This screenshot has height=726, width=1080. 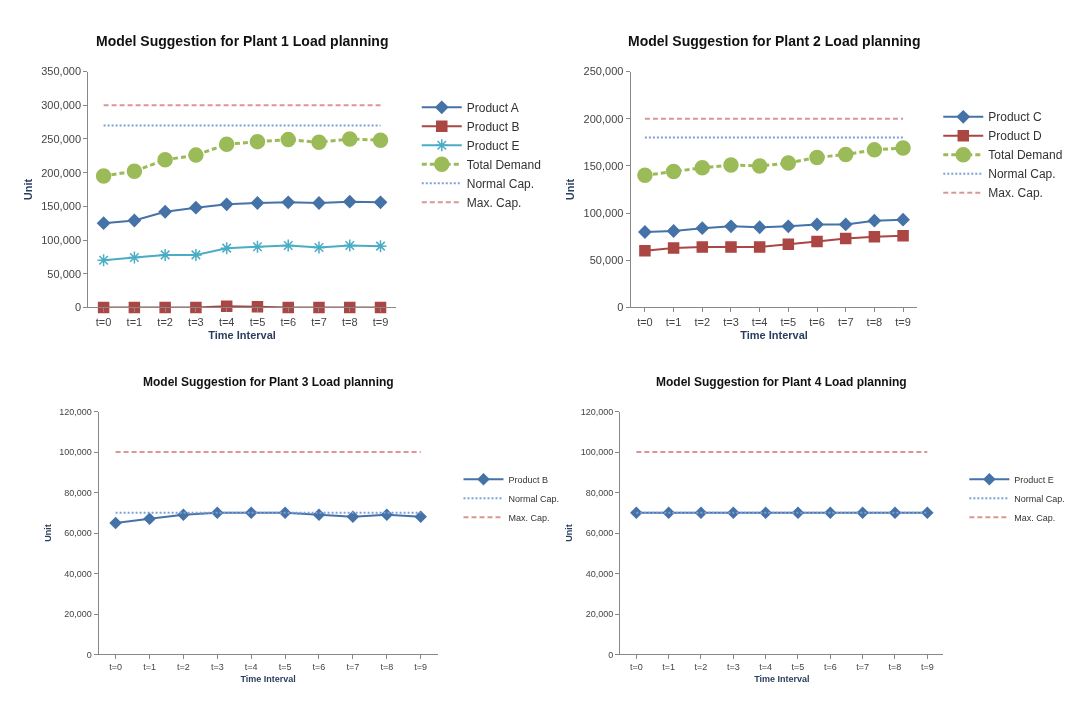 I want to click on y-tick-label: 20,000, so click(x=78, y=614).